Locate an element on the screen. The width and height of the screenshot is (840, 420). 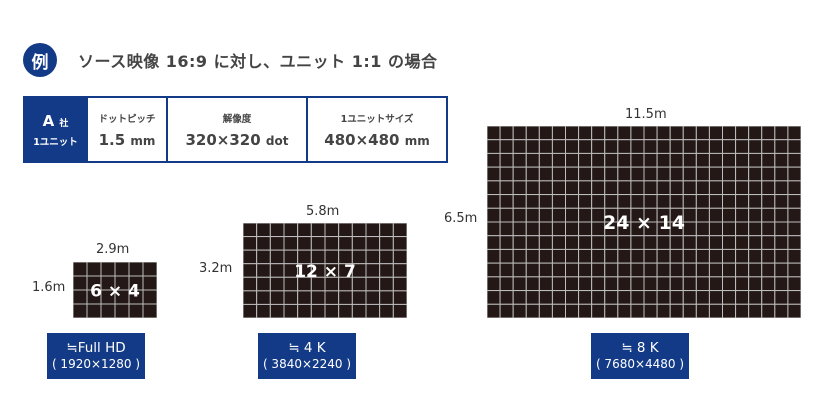
grid-count-label: 24 × 14 is located at coordinates (644, 223).